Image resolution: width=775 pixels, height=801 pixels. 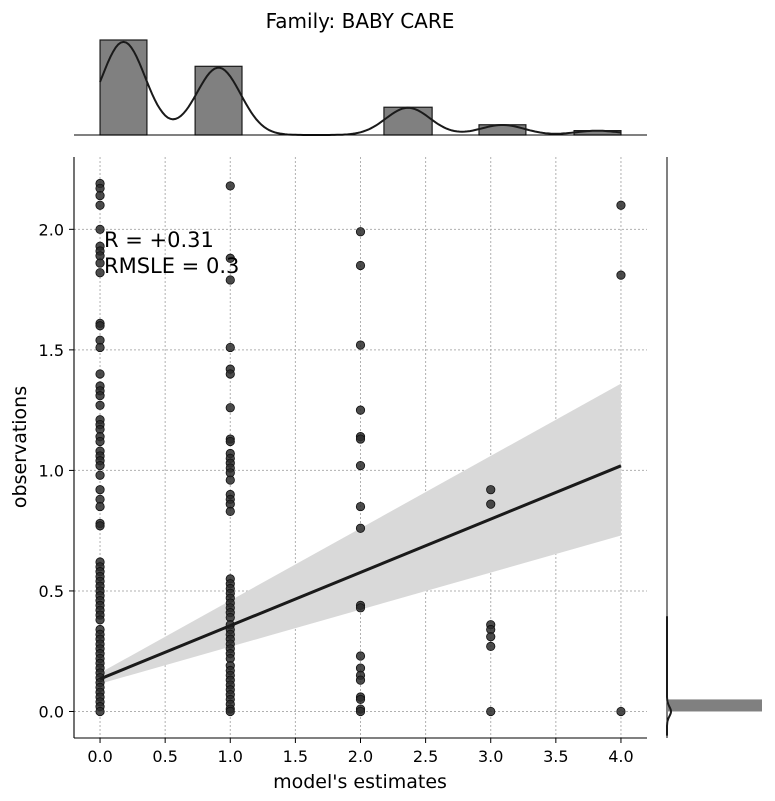 What do you see at coordinates (295, 756) in the screenshot?
I see `x-tick-label: 1.5` at bounding box center [295, 756].